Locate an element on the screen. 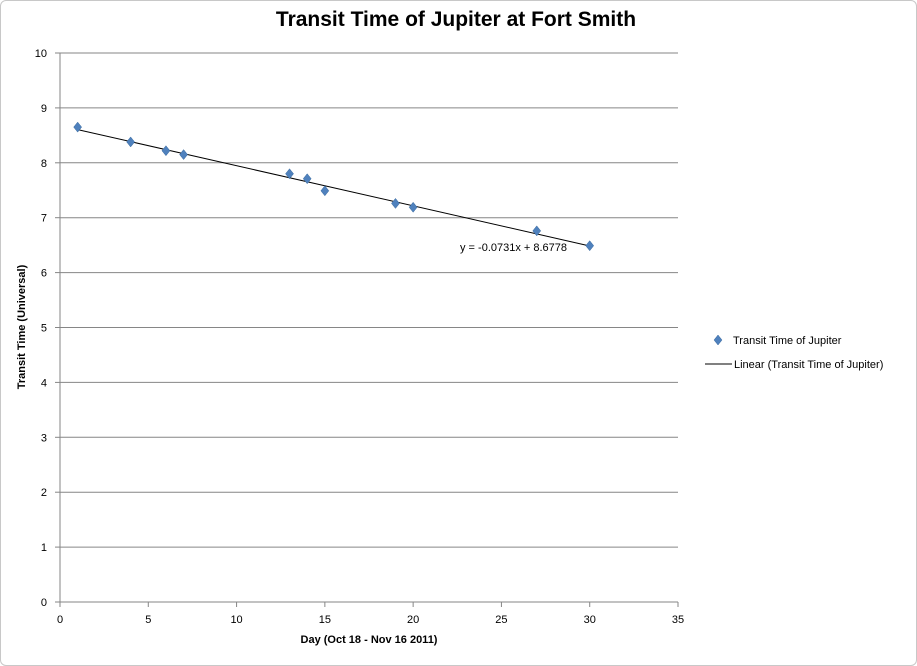  y-tick-label-1: 1 is located at coordinates (44, 548).